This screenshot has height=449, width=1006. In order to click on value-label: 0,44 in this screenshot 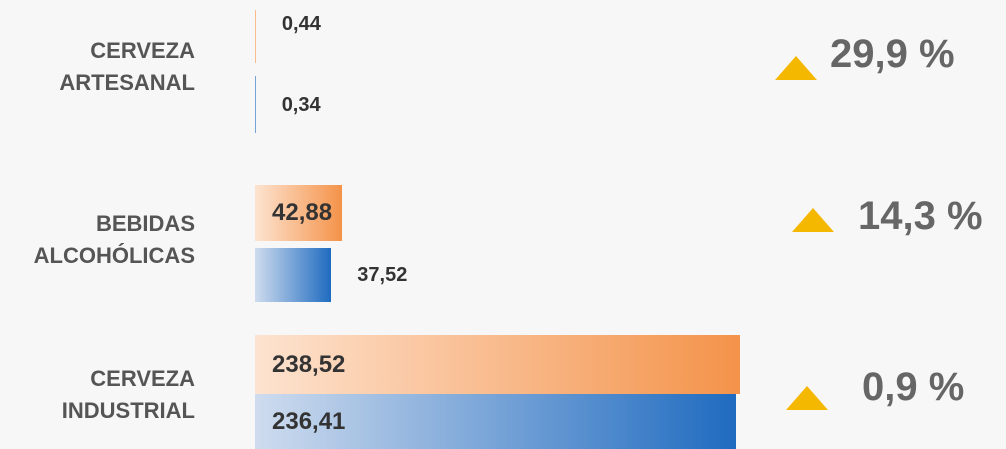, I will do `click(301, 24)`.